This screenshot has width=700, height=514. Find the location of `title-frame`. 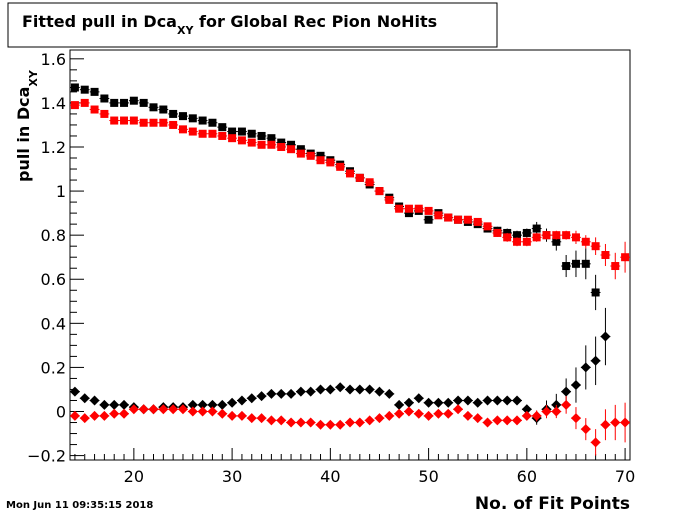

title-frame is located at coordinates (252, 25).